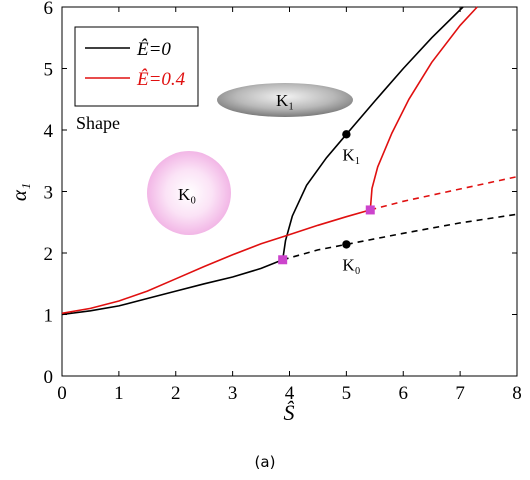 This screenshot has width=530, height=480. Describe the element at coordinates (265, 462) in the screenshot. I see `figure-caption: (a)` at that location.